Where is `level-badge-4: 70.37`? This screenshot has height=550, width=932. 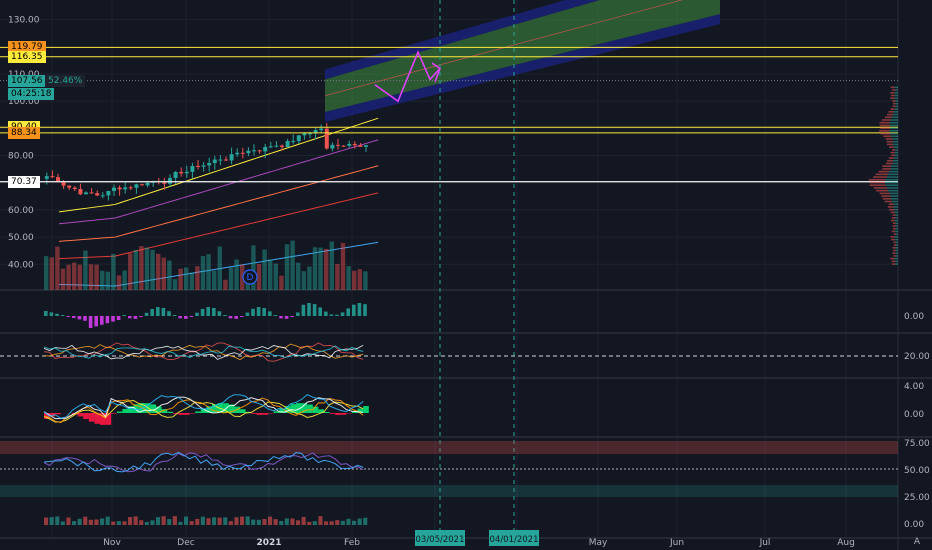
level-badge-4: 70.37 is located at coordinates (24, 181).